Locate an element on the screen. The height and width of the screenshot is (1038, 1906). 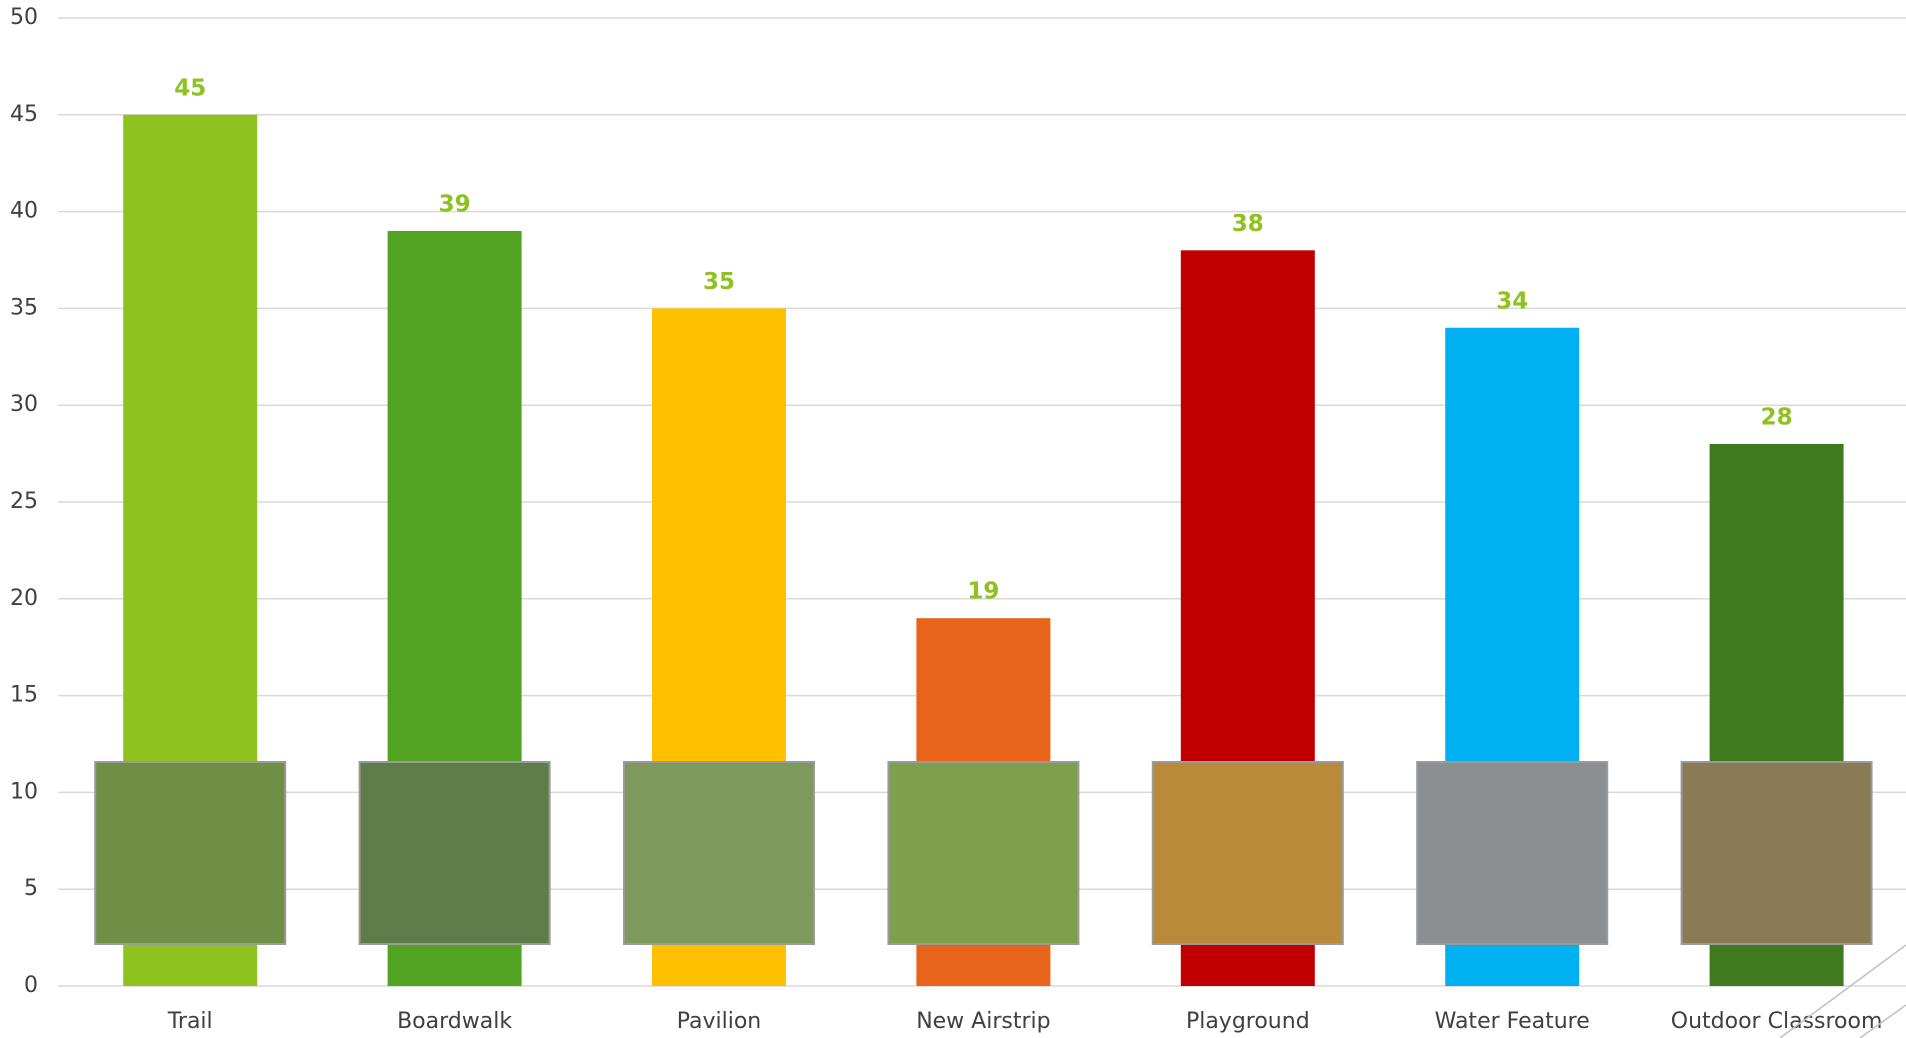
value-label: 28 is located at coordinates (1777, 417).